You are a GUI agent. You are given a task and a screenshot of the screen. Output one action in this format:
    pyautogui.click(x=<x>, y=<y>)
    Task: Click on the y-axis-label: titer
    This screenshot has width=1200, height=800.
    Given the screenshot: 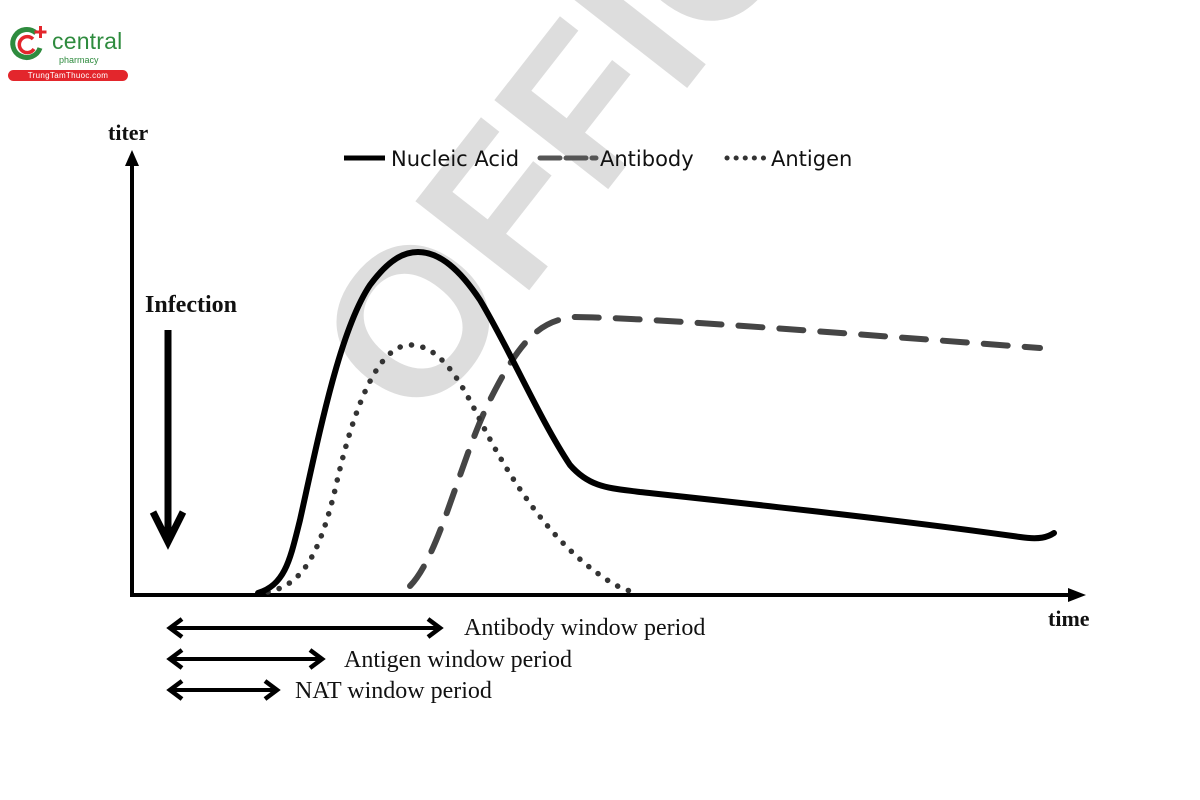 What is the action you would take?
    pyautogui.click(x=128, y=132)
    